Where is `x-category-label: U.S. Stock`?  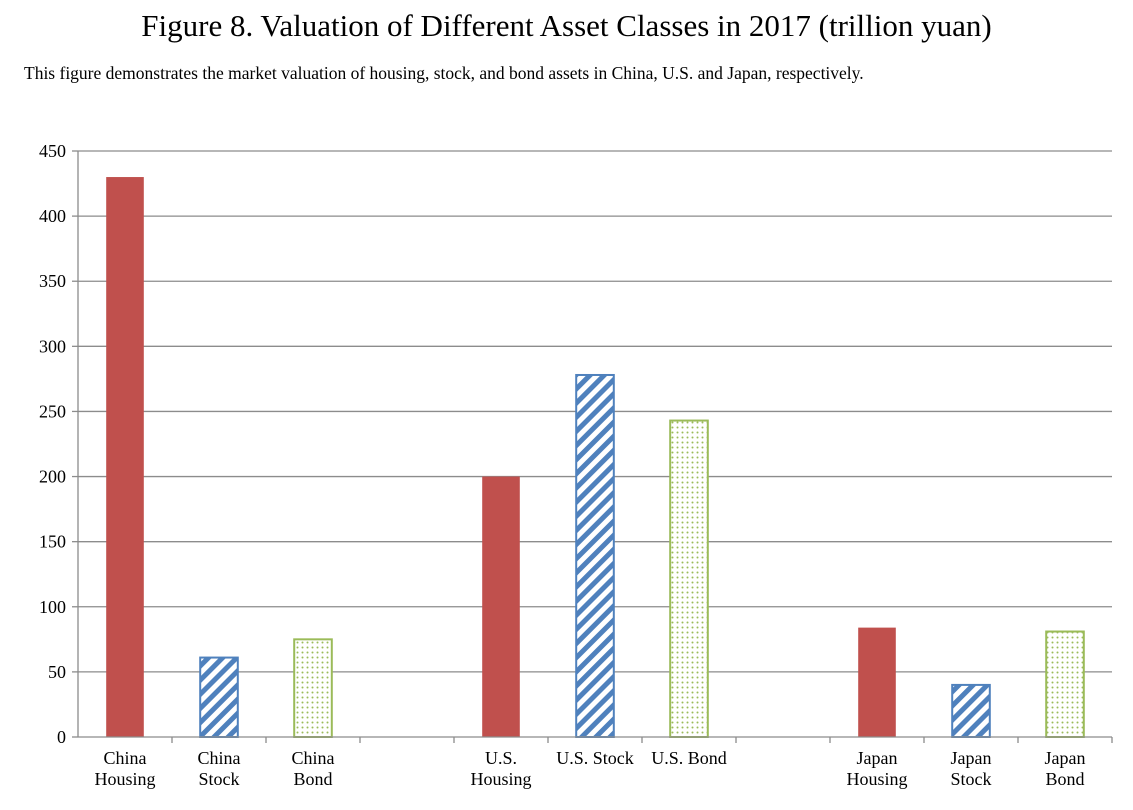 x-category-label: U.S. Stock is located at coordinates (595, 758).